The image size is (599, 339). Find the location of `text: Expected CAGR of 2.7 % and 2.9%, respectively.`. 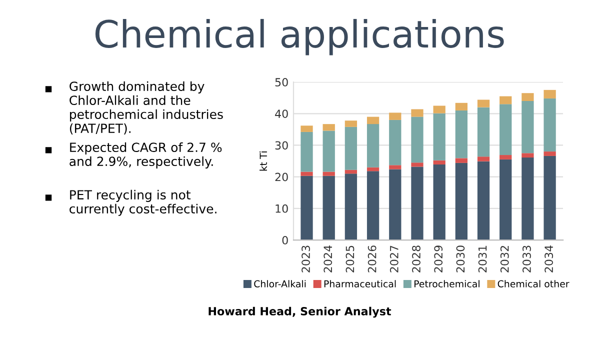

text: Expected CAGR of 2.7 % and 2.9%, respectively. is located at coordinates (146, 155).